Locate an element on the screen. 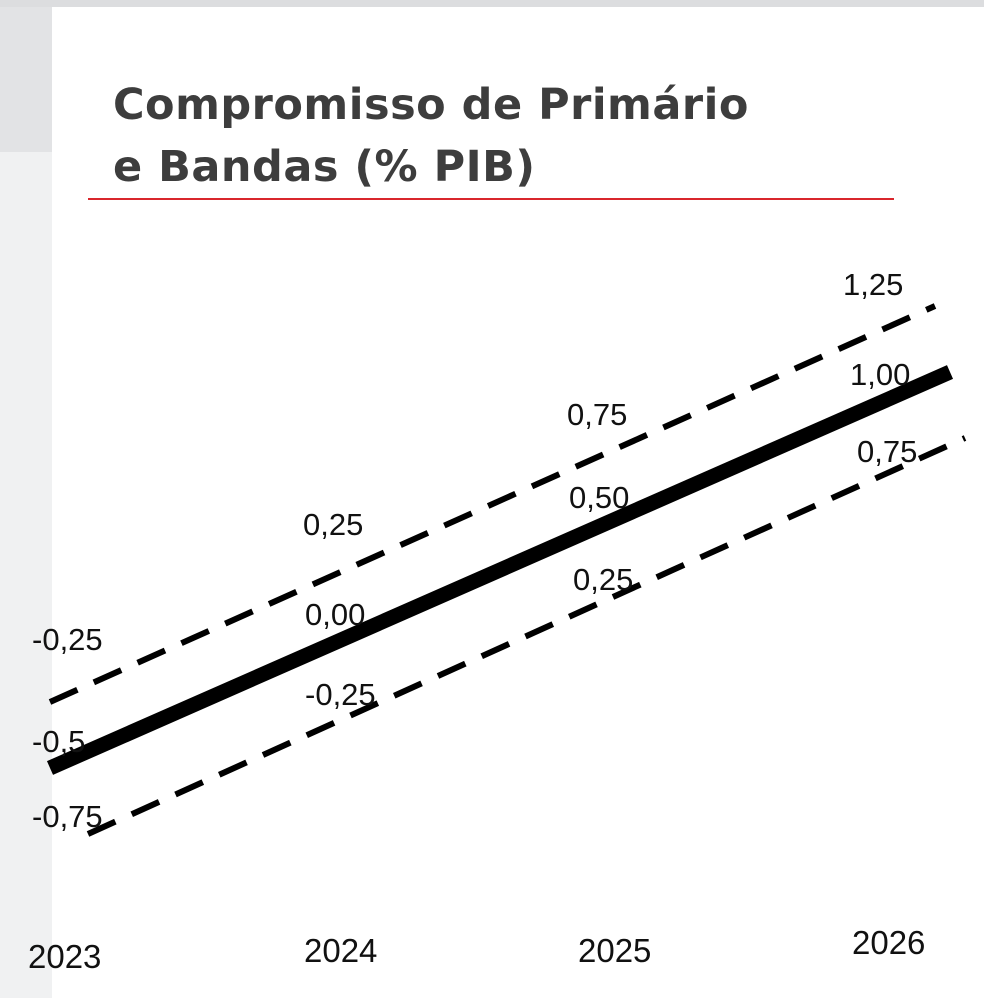  data-label: -0,75 is located at coordinates (67, 816).